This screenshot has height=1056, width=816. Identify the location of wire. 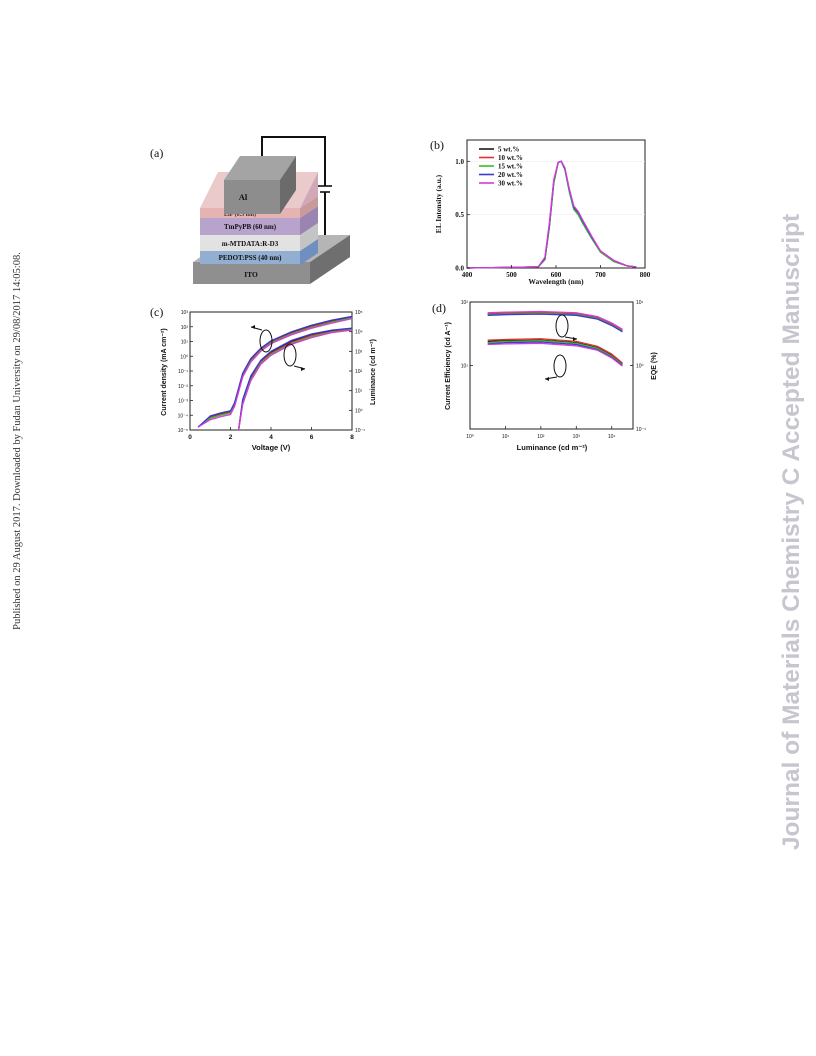
(293, 161).